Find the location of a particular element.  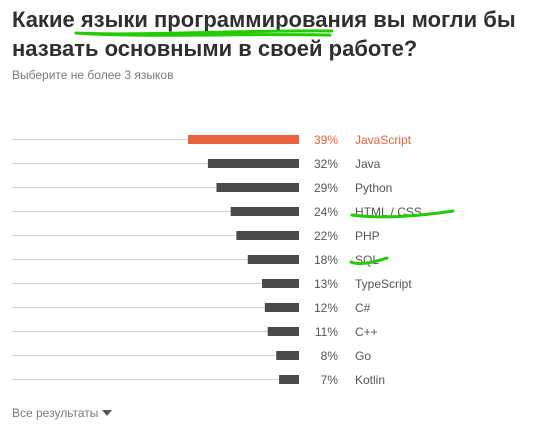

value-label: 24% is located at coordinates (326, 212).